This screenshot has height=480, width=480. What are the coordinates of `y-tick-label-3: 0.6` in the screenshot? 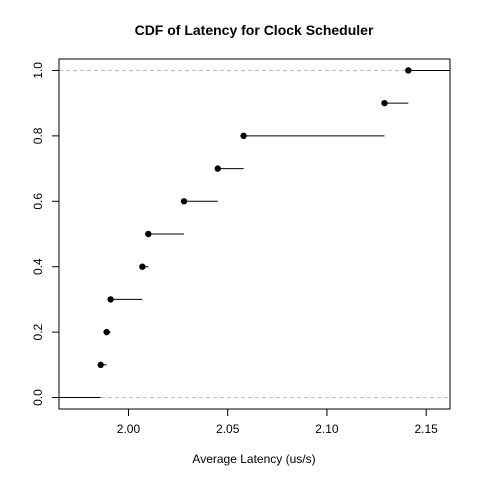 It's located at (38, 201).